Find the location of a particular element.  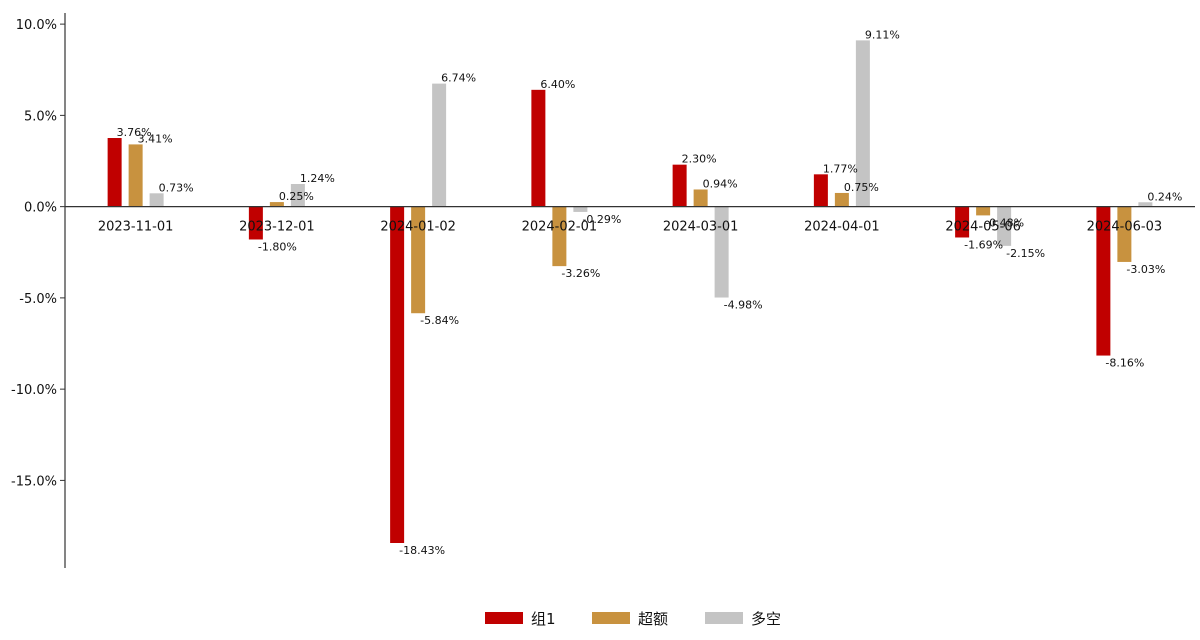

data-label-超额-2024-02-01: -3.26% is located at coordinates (580, 273).